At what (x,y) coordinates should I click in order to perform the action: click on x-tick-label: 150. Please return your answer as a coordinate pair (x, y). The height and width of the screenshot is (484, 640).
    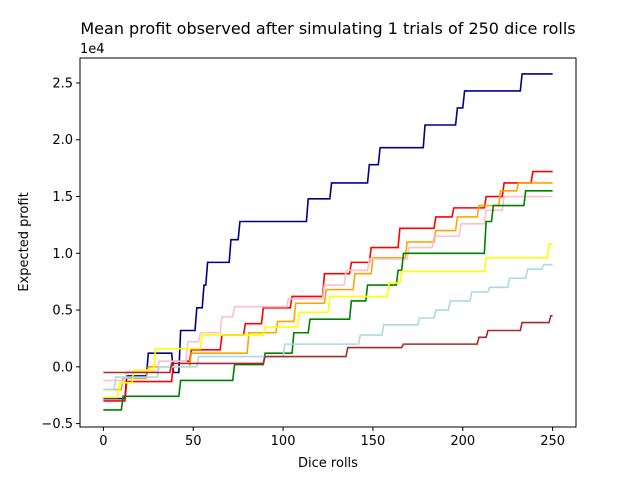
    Looking at the image, I should click on (373, 441).